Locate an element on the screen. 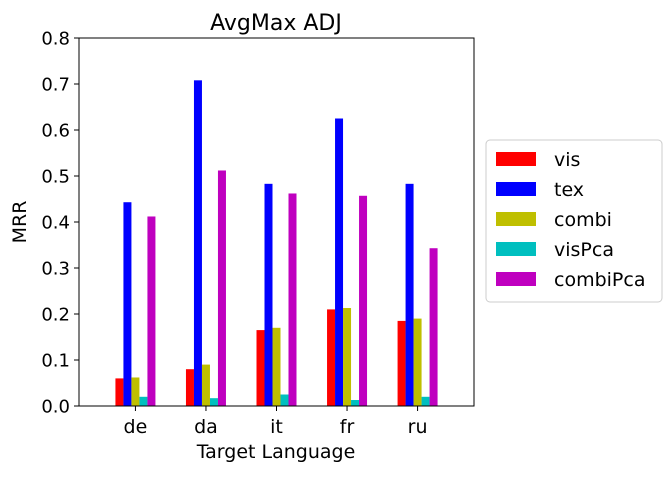 The image size is (671, 477). x-tick-label: da is located at coordinates (206, 427).